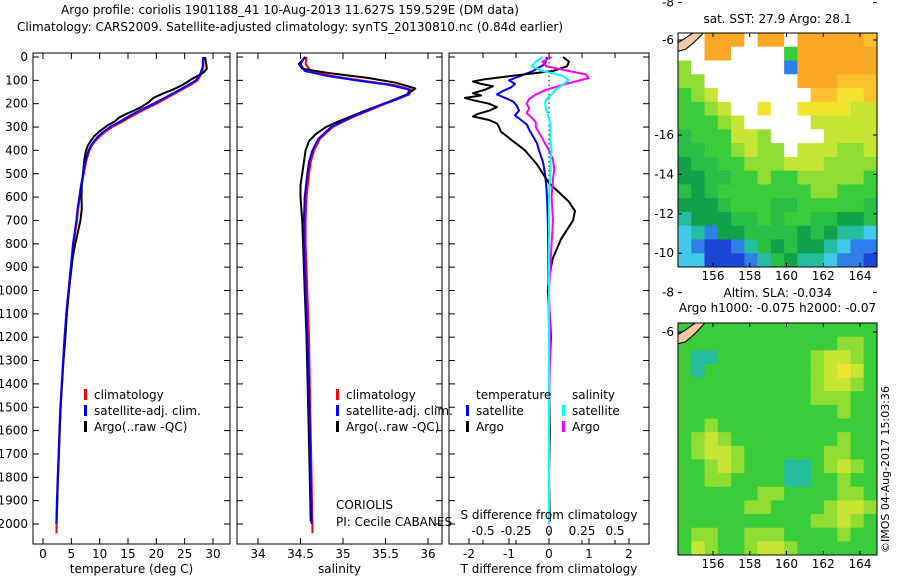 The image size is (900, 580). What do you see at coordinates (467, 410) in the screenshot?
I see `satellite-t-line-swatch` at bounding box center [467, 410].